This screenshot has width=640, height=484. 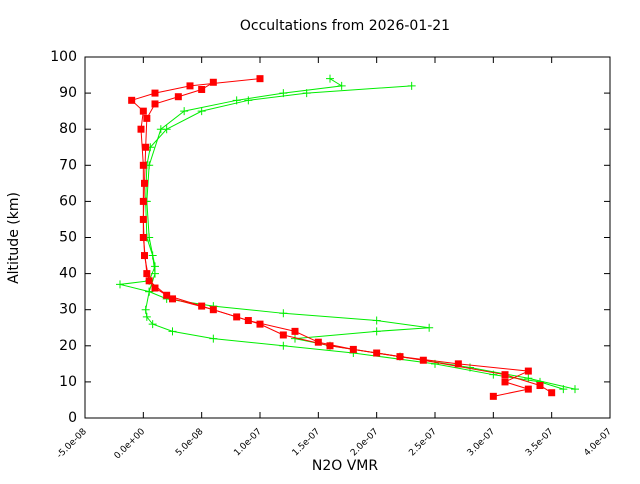 What do you see at coordinates (130, 444) in the screenshot?
I see `x-tick-label: 0.0e+00` at bounding box center [130, 444].